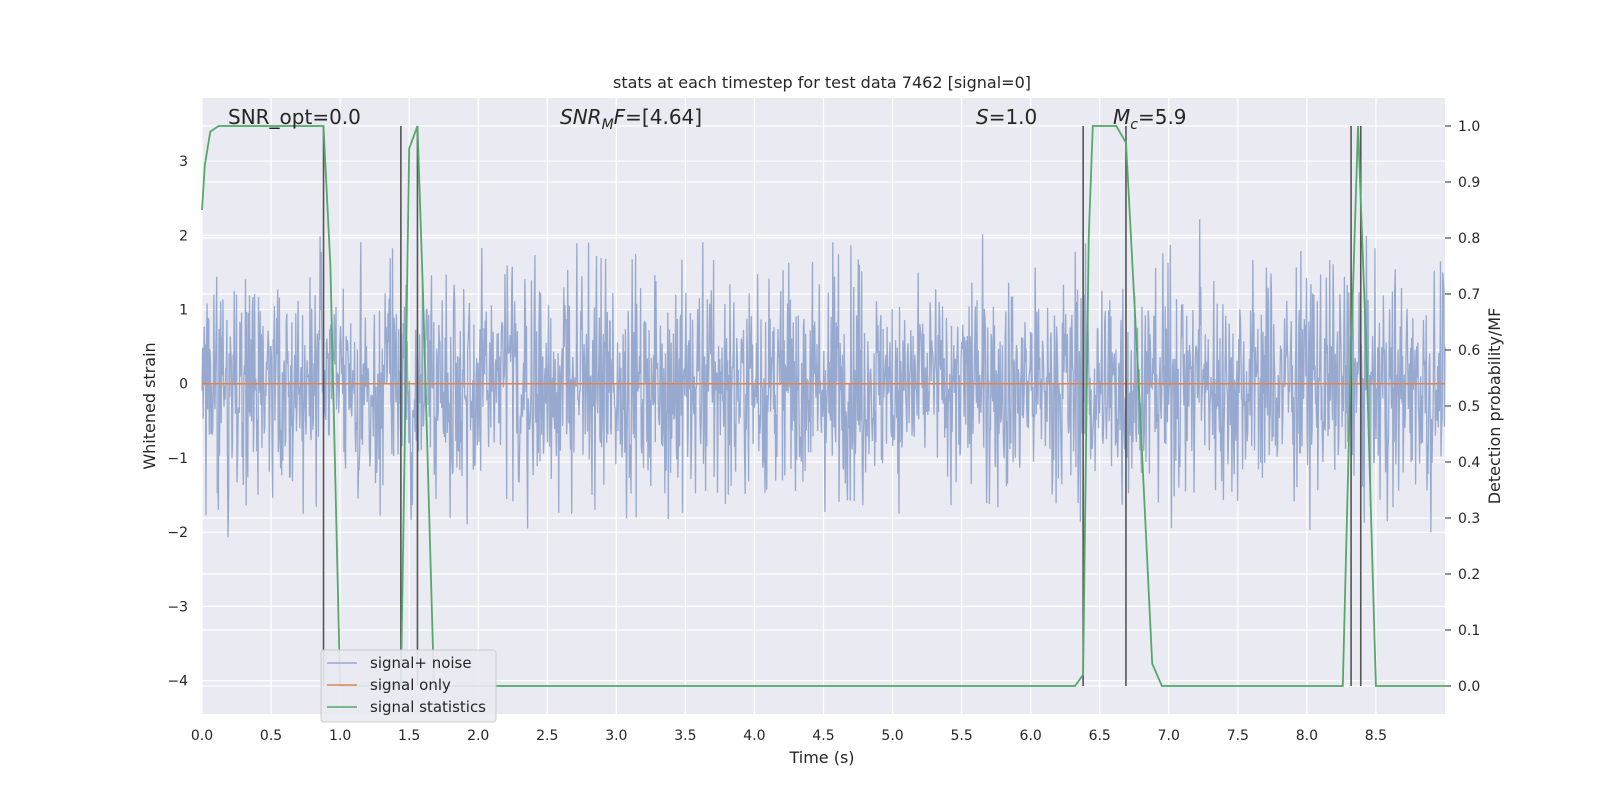  Describe the element at coordinates (1469, 631) in the screenshot. I see `y-right-tick-label: 0.1` at that location.